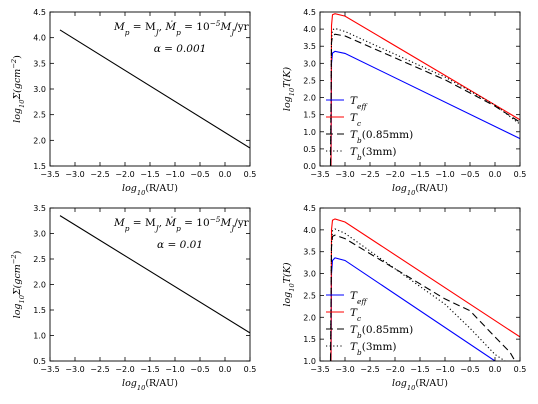  I want to click on series-line-tb-3mm-, so click(417, 294).